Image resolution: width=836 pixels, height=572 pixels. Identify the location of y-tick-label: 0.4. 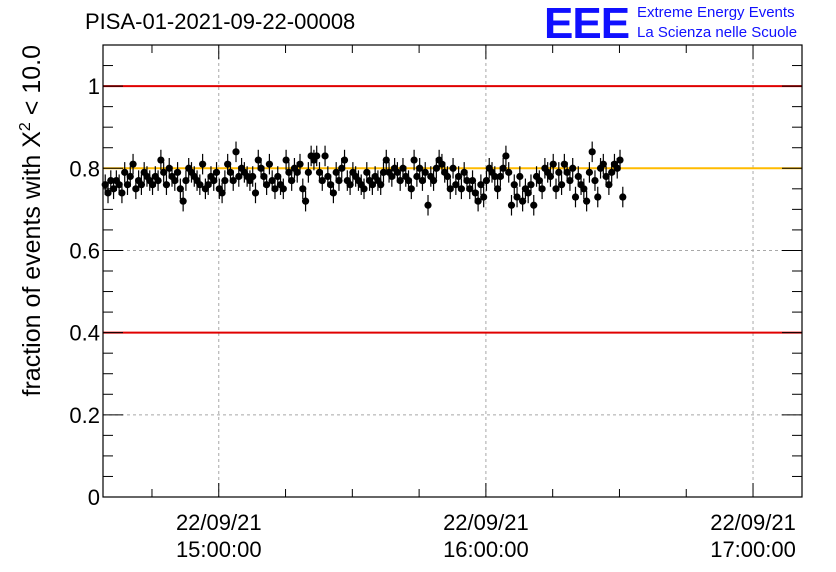
(84, 333).